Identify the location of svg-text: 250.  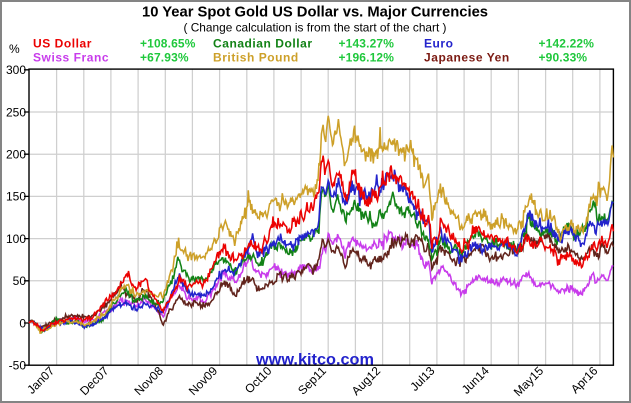
(16, 112).